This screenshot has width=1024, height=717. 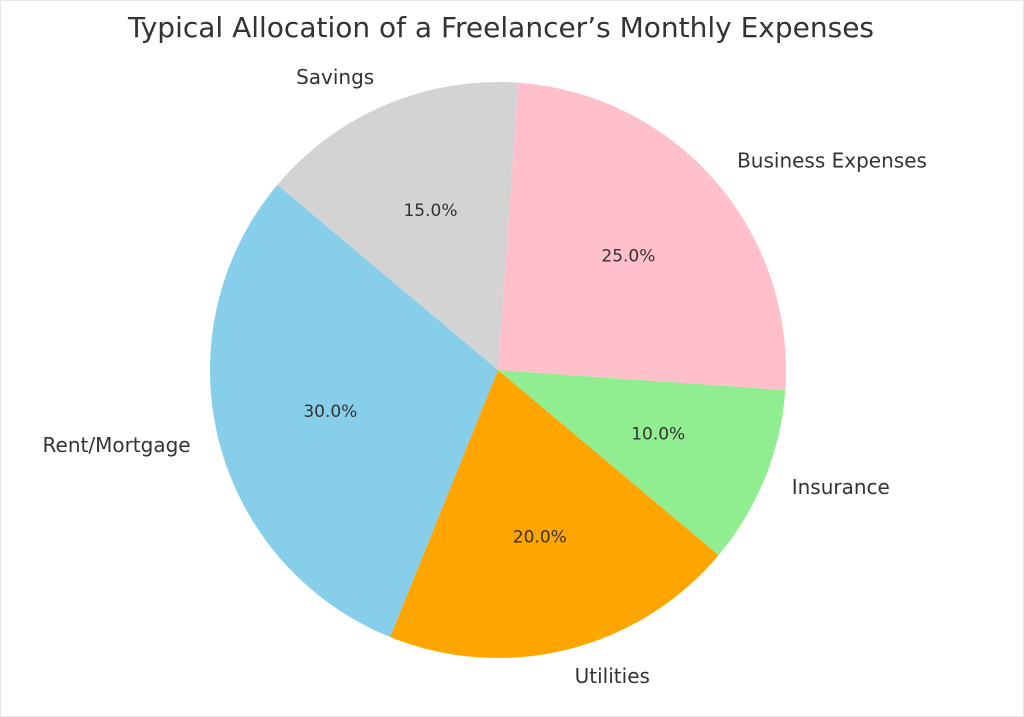 What do you see at coordinates (540, 538) in the screenshot?
I see `percent-utilities: 20.0%` at bounding box center [540, 538].